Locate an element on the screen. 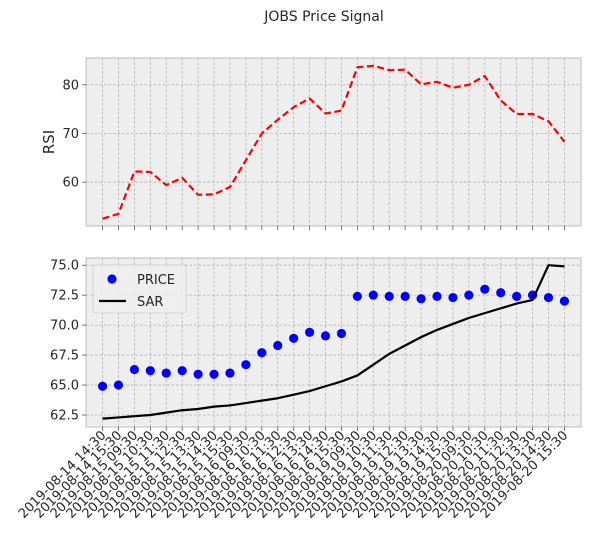 This screenshot has width=591, height=540. chart-title: JOBS Price Signal is located at coordinates (323, 17).